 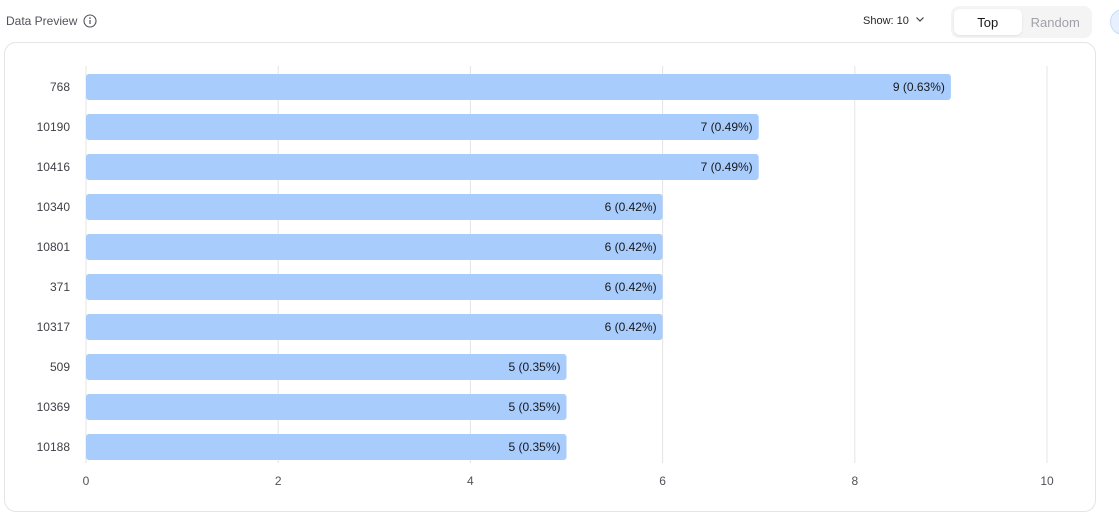 What do you see at coordinates (854, 481) in the screenshot?
I see `x-tick-label: 8` at bounding box center [854, 481].